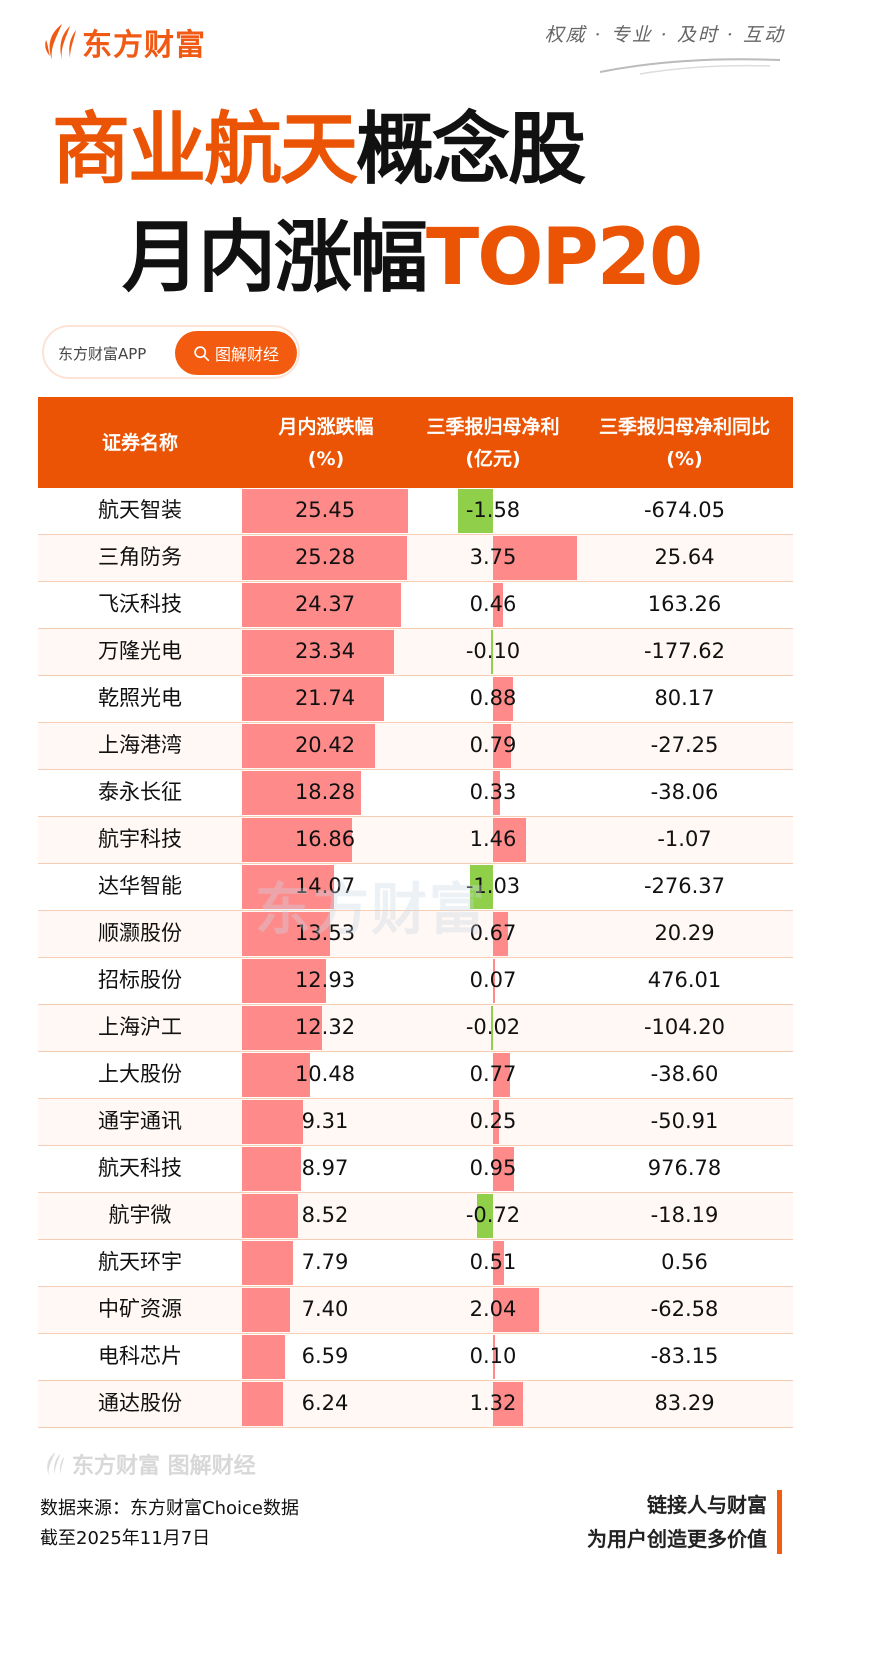 The image size is (885, 1668). Describe the element at coordinates (684, 698) in the screenshot. I see `q3-profit-yoy-value: 80.17` at that location.